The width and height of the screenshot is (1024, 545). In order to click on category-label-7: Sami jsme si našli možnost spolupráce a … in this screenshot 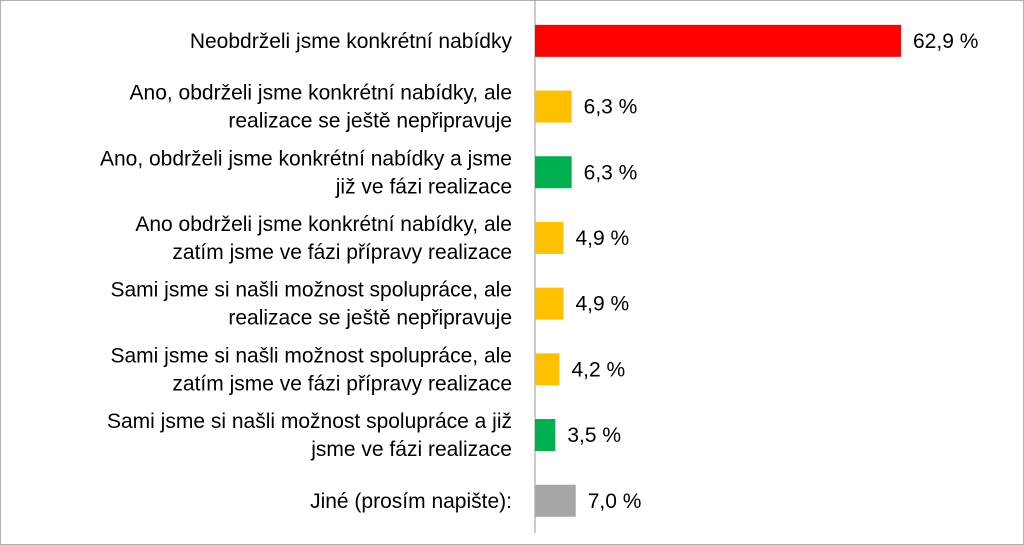, I will do `click(309, 435)`.